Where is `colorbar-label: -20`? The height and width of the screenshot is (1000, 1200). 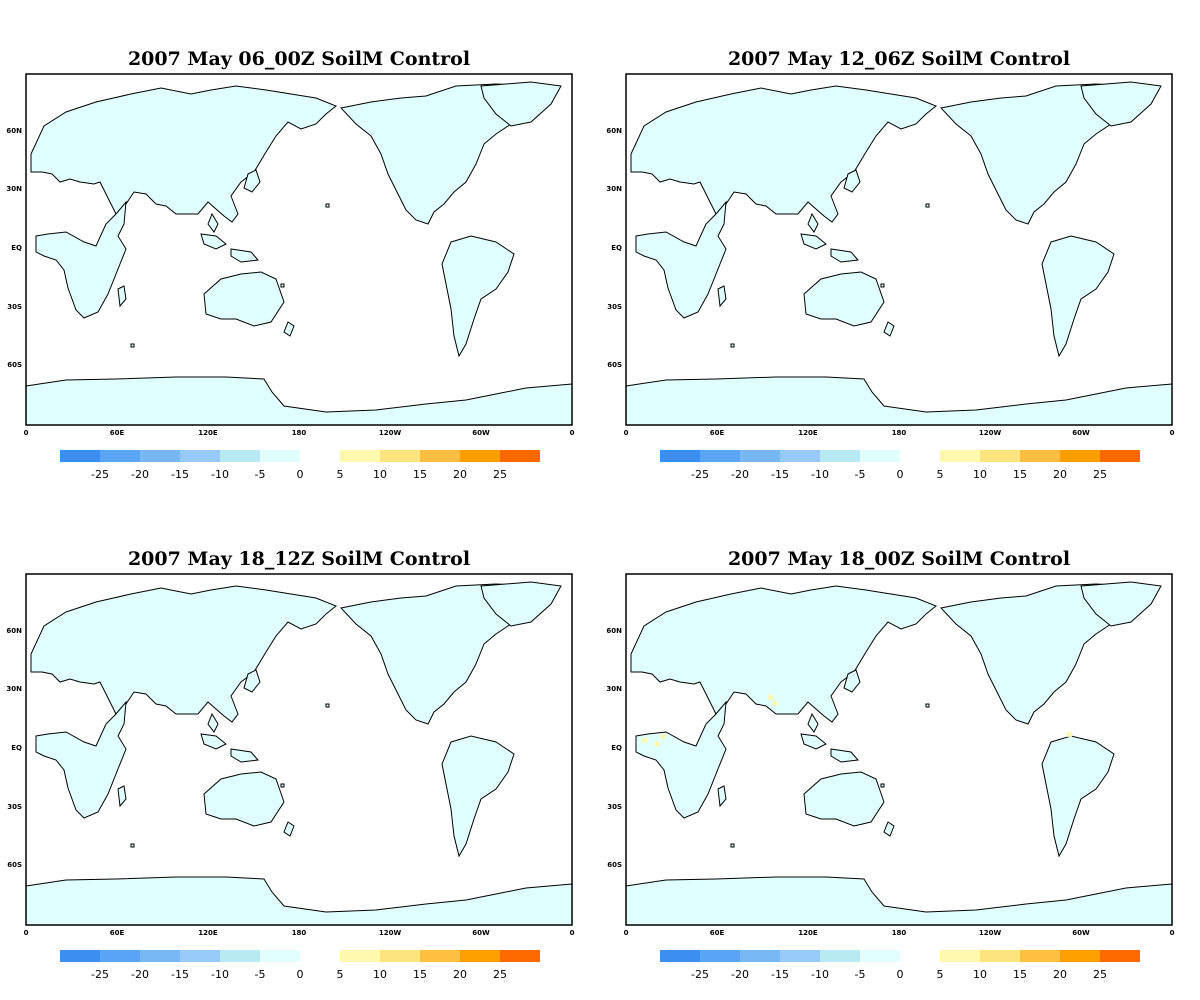 colorbar-label: -20 is located at coordinates (140, 974).